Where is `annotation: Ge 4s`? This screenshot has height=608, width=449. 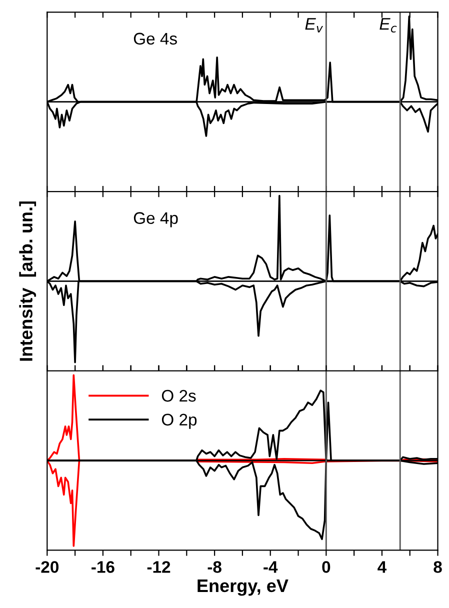 annotation: Ge 4s is located at coordinates (155, 38).